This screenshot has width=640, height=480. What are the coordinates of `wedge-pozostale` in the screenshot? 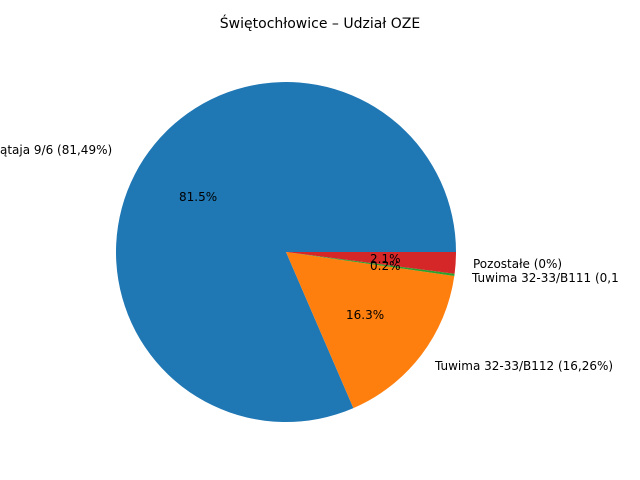 It's located at (371, 263).